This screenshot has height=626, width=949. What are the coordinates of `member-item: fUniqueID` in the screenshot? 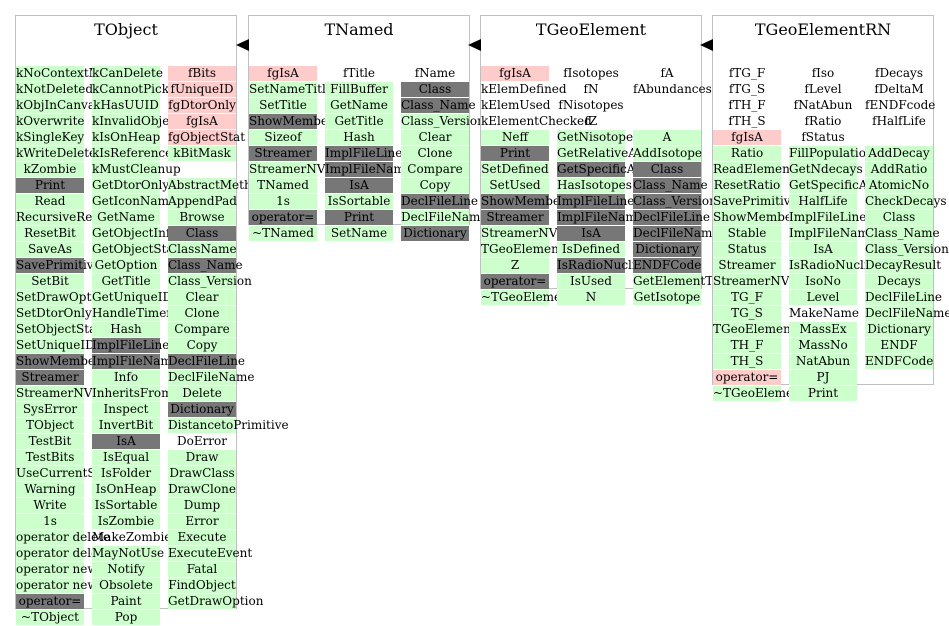 It's located at (202, 89).